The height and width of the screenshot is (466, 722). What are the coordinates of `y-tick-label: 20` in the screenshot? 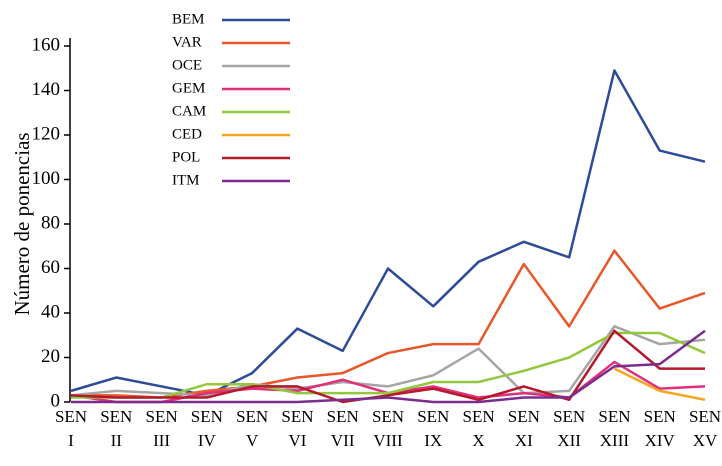 It's located at (50, 356).